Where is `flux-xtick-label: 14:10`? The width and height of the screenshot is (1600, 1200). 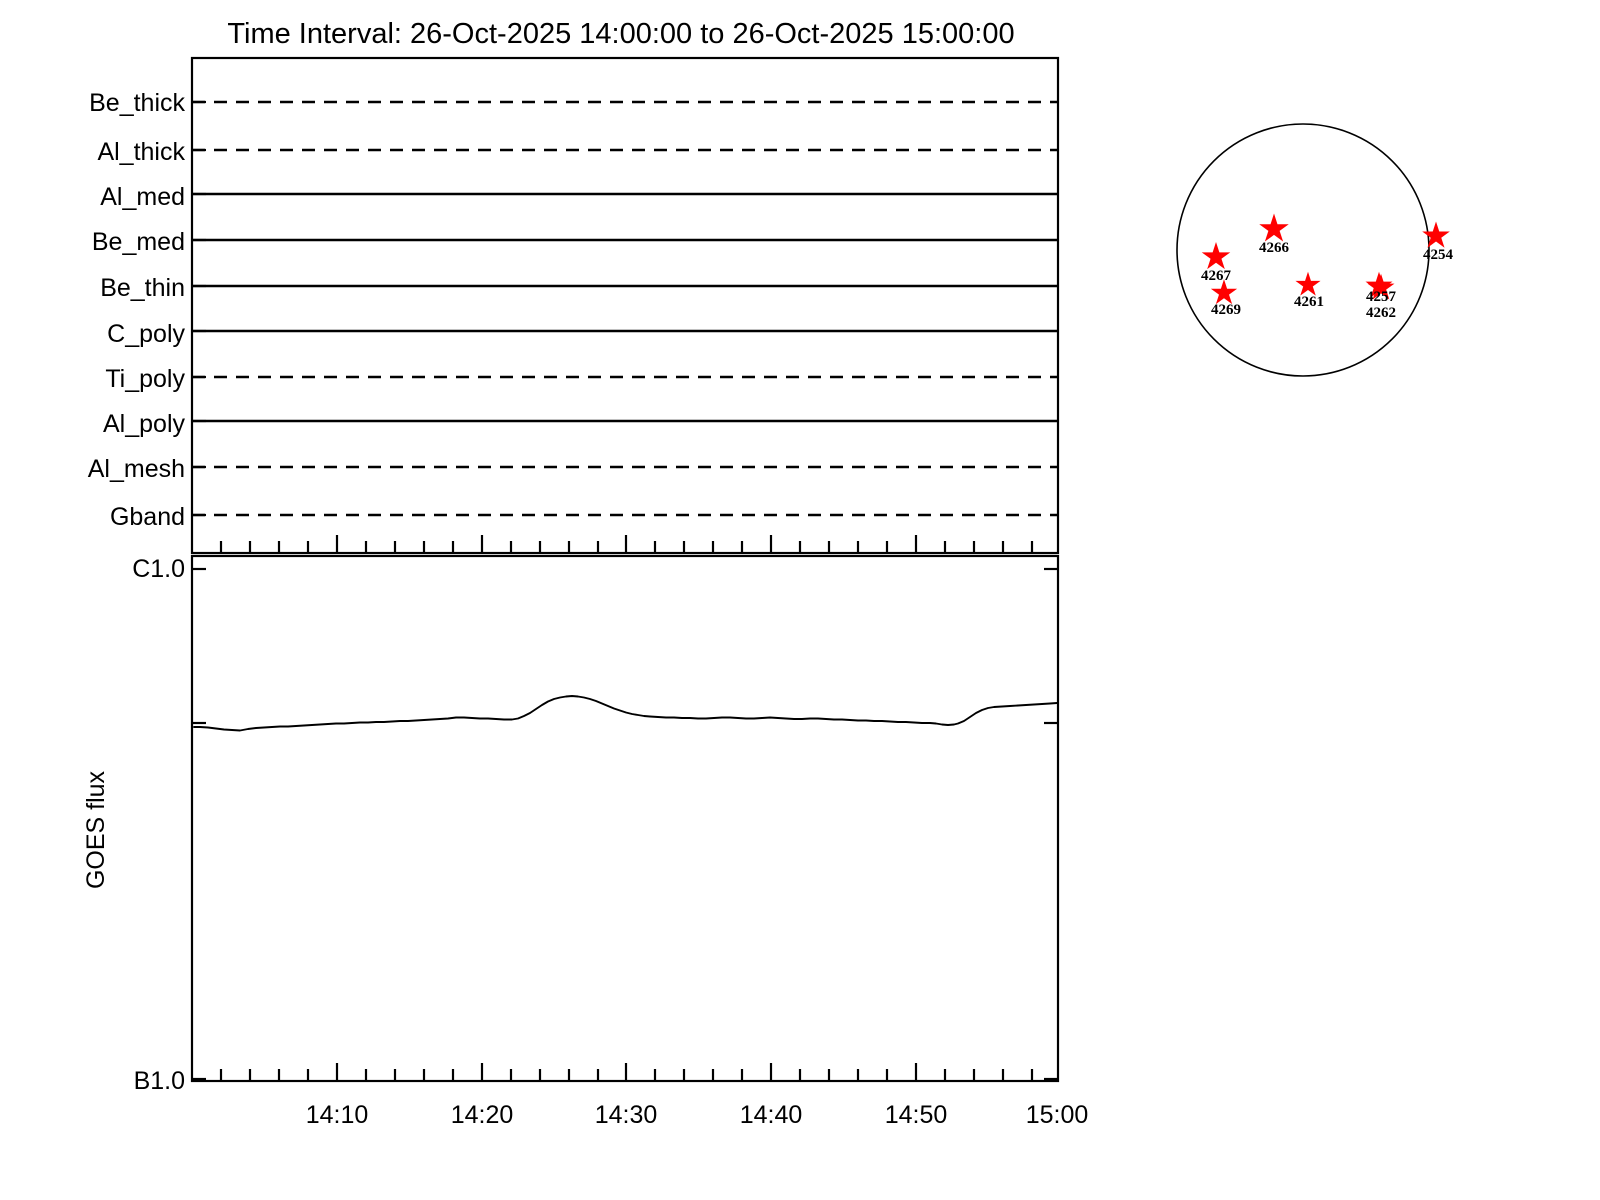
flux-xtick-label: 14:10 is located at coordinates (337, 1115).